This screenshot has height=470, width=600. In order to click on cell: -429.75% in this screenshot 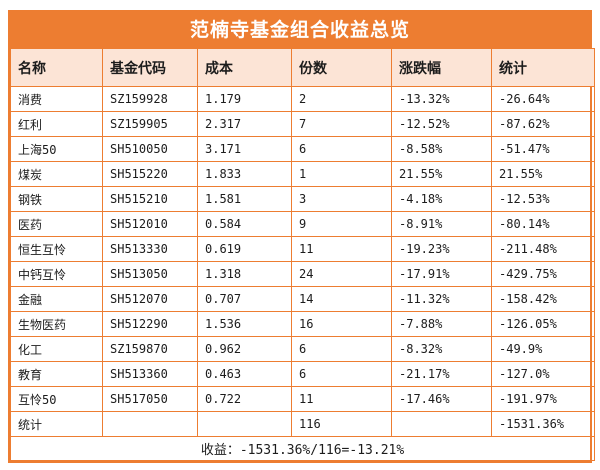, I will do `click(543, 274)`.